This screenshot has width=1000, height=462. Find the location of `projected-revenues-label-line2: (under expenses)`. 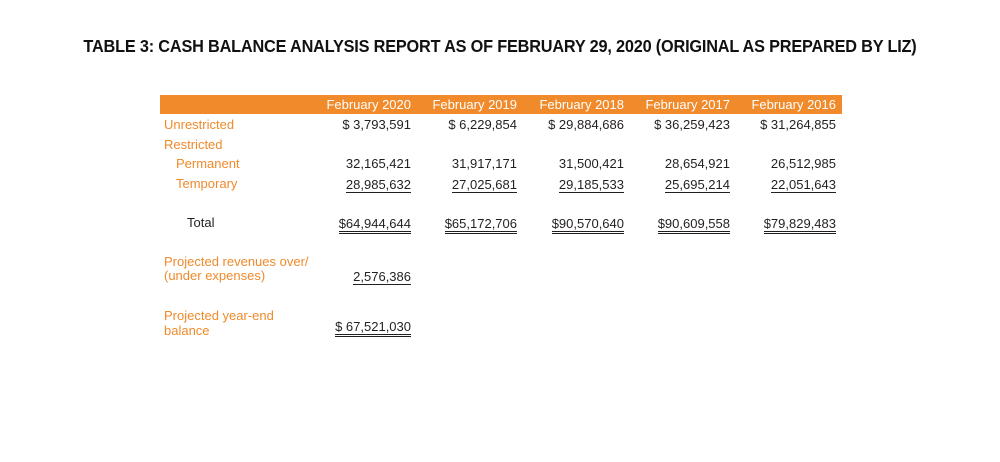

projected-revenues-label-line2: (under expenses) is located at coordinates (215, 275).